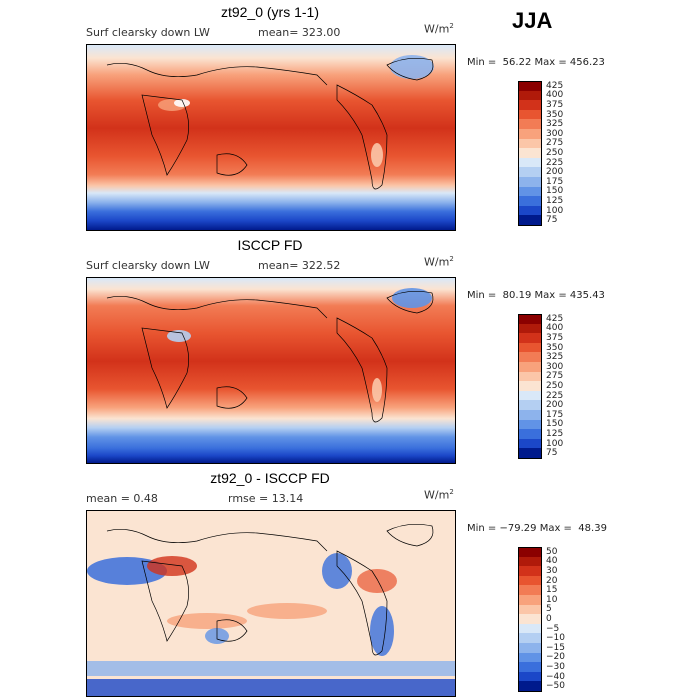 The image size is (700, 700). I want to click on colorbar-tick-label: 20, so click(552, 580).